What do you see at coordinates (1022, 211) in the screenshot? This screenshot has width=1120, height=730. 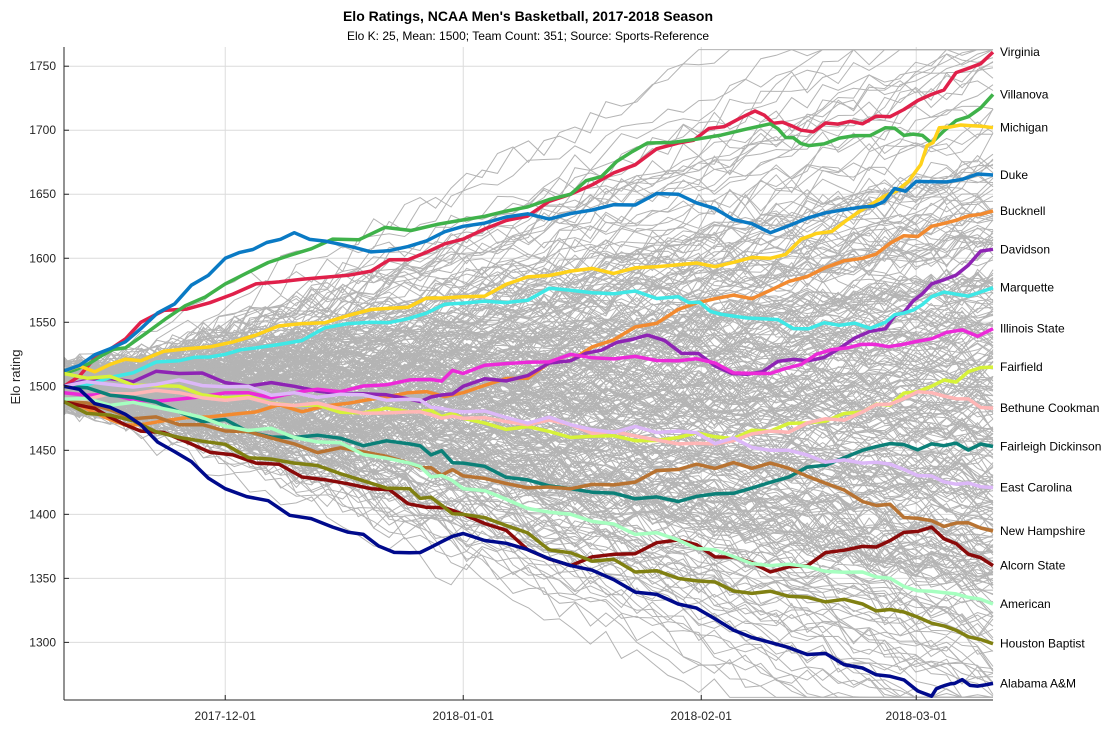 I see `team-label-bucknell: Bucknell` at bounding box center [1022, 211].